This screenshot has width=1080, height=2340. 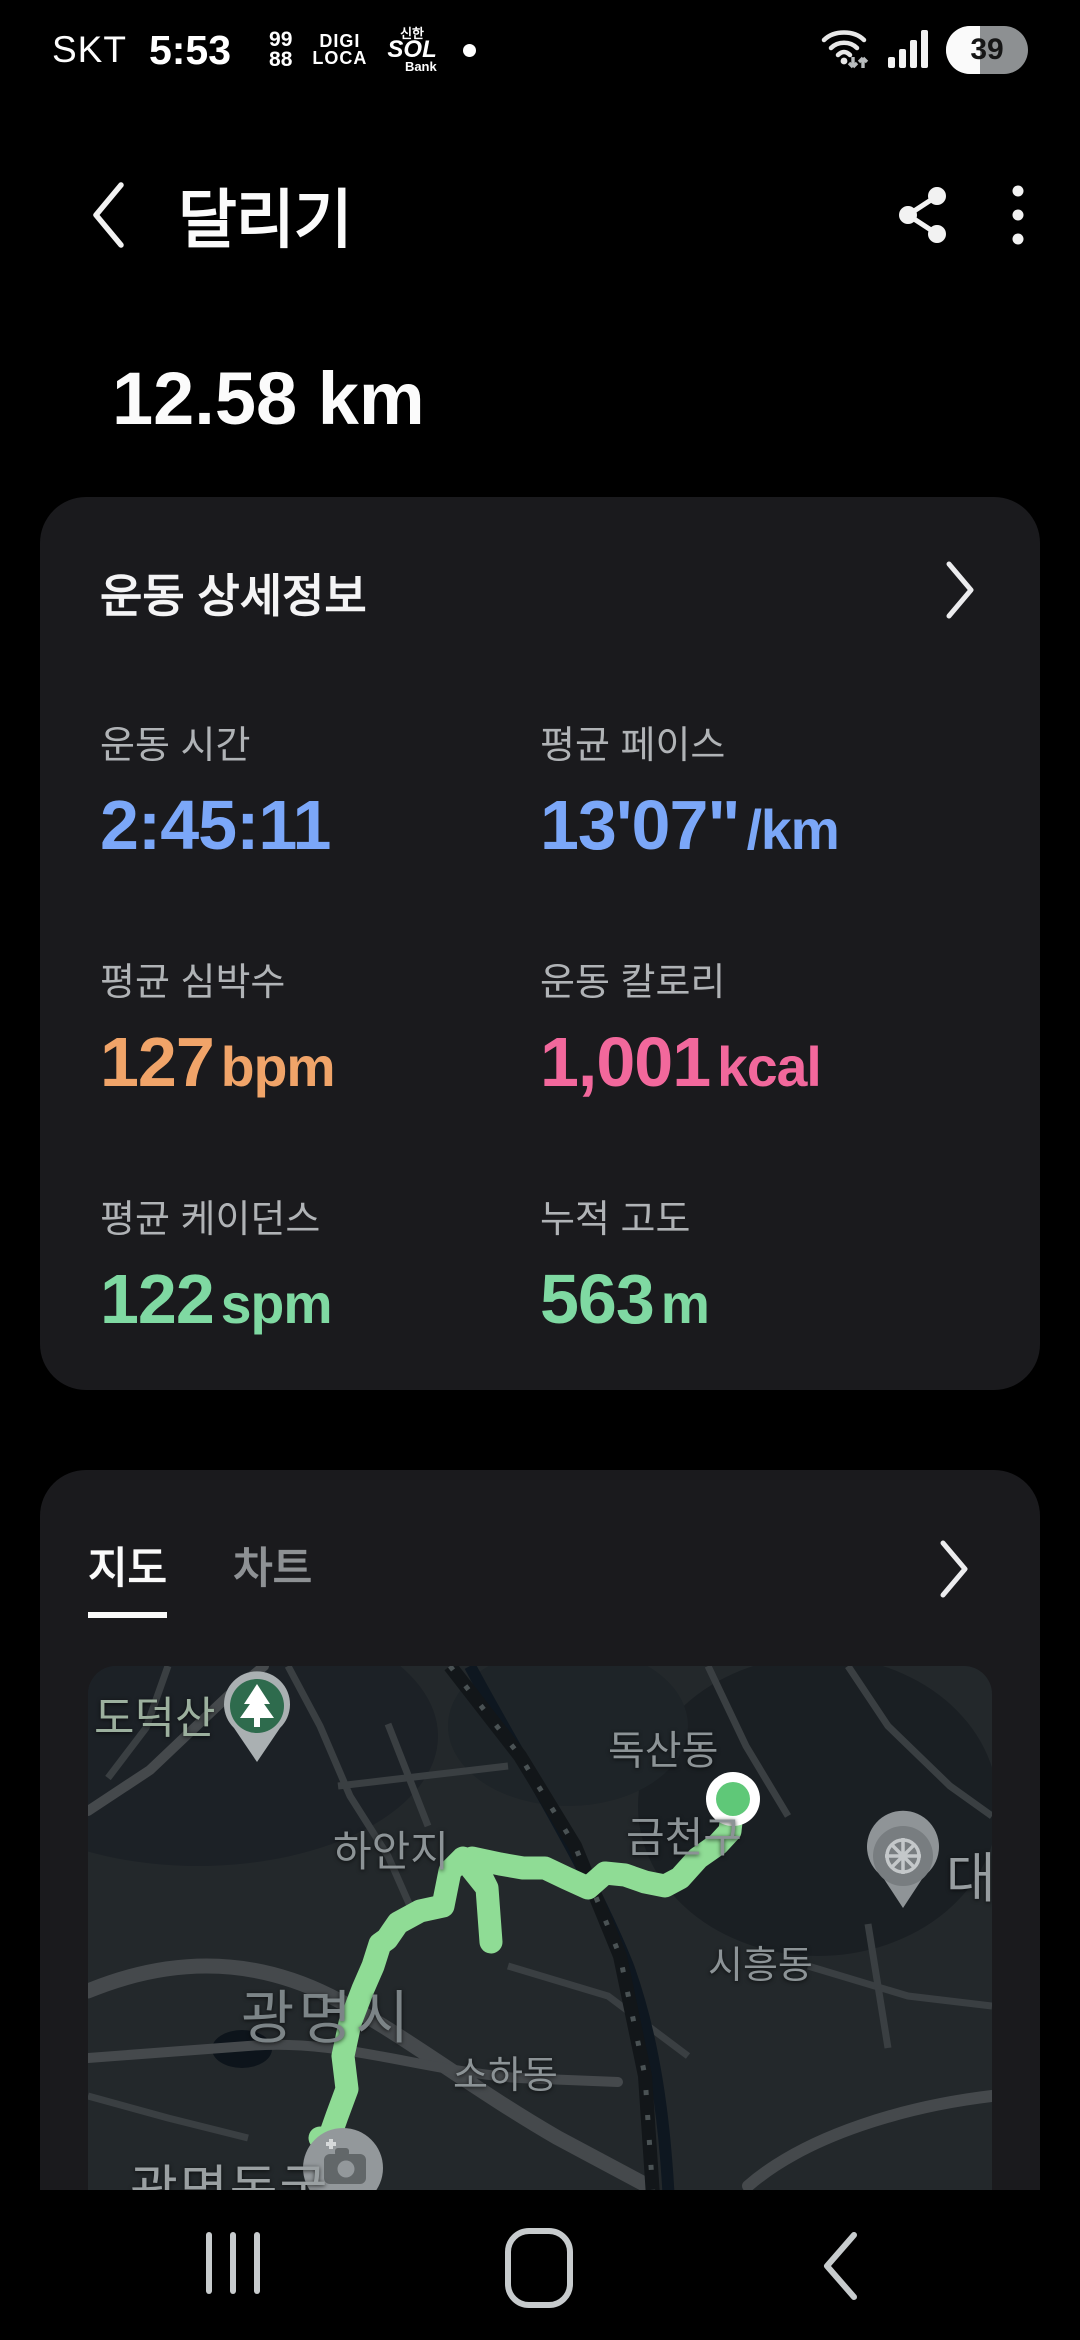 What do you see at coordinates (89, 49) in the screenshot?
I see `carrier-label: SKT` at bounding box center [89, 49].